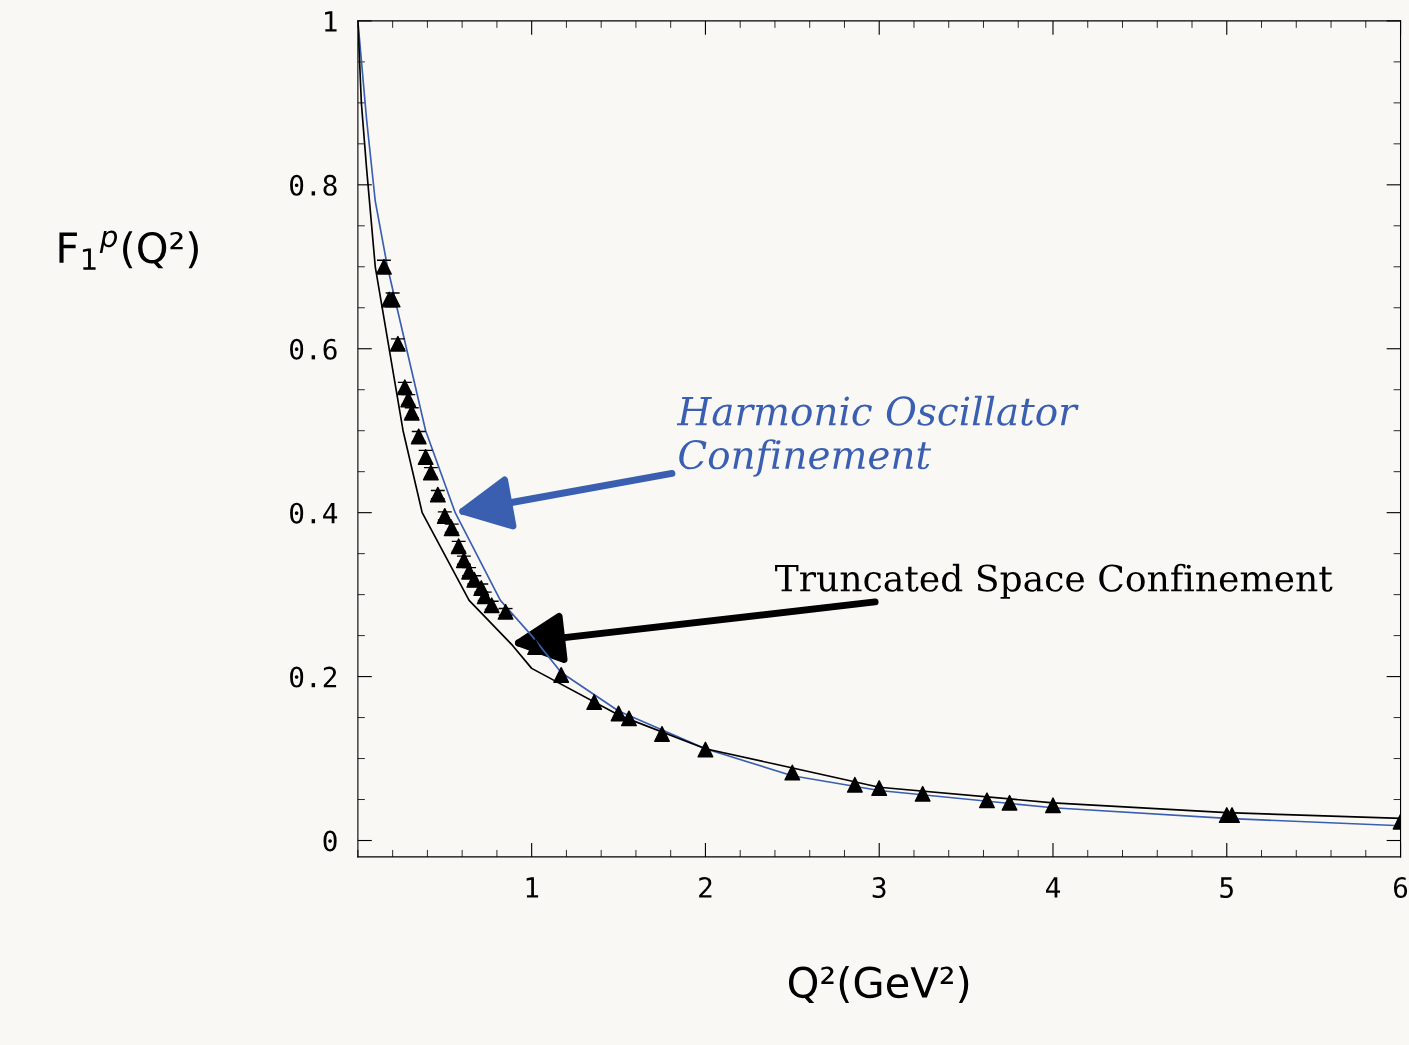  What do you see at coordinates (331, 21) in the screenshot?
I see `y-tick-label: 1` at bounding box center [331, 21].